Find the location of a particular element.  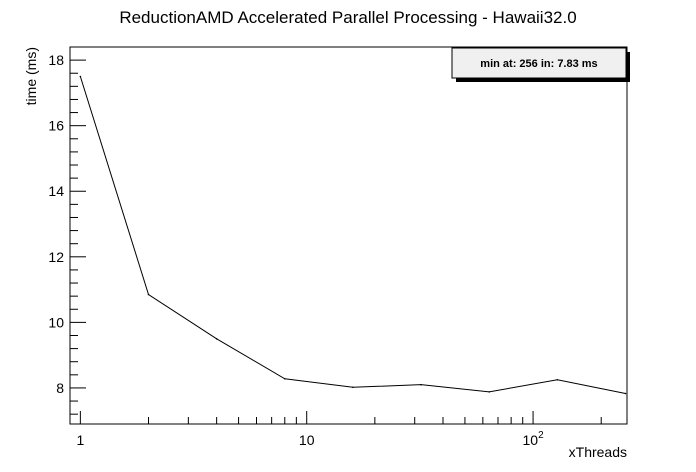

y-axis-title: time (ms) is located at coordinates (31, 76).